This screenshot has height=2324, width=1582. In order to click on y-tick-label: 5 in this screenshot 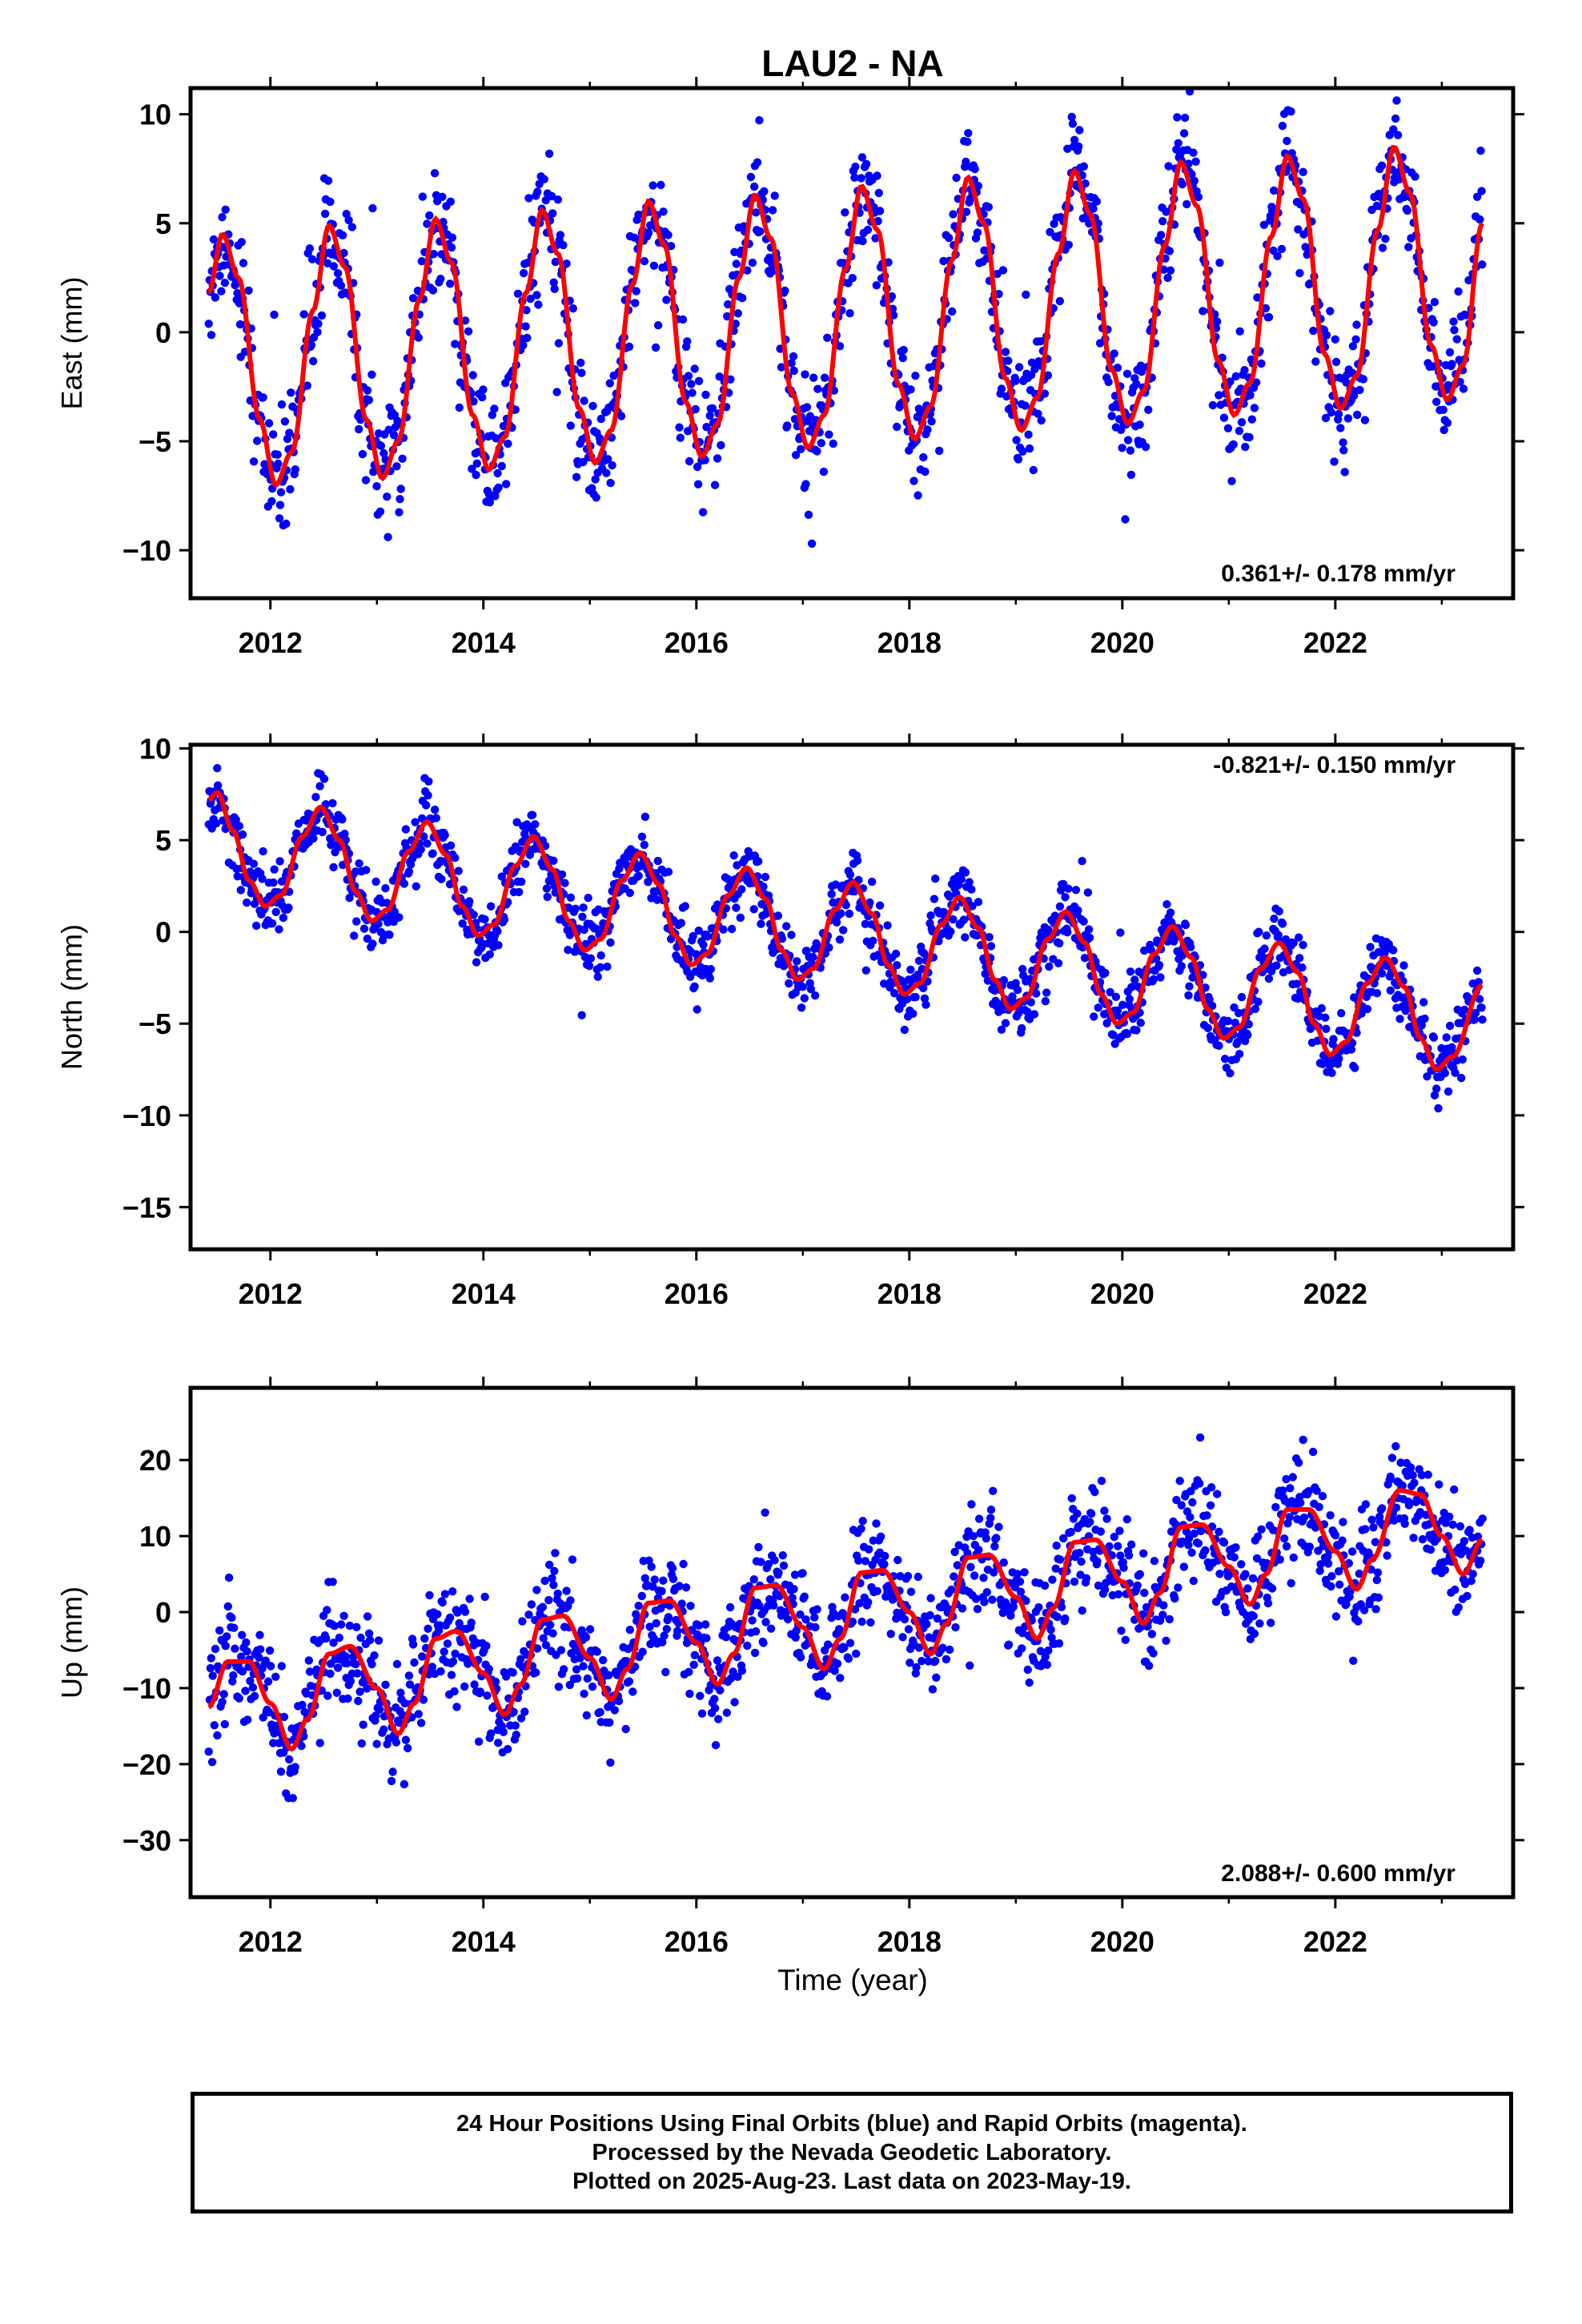, I will do `click(163, 223)`.